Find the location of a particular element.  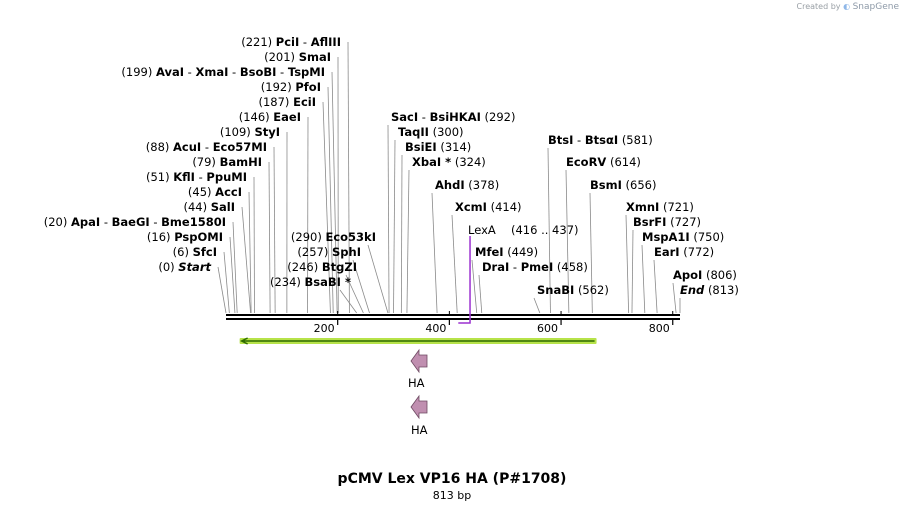

site-label-mspa1i: MspA1I (750) is located at coordinates (683, 237).